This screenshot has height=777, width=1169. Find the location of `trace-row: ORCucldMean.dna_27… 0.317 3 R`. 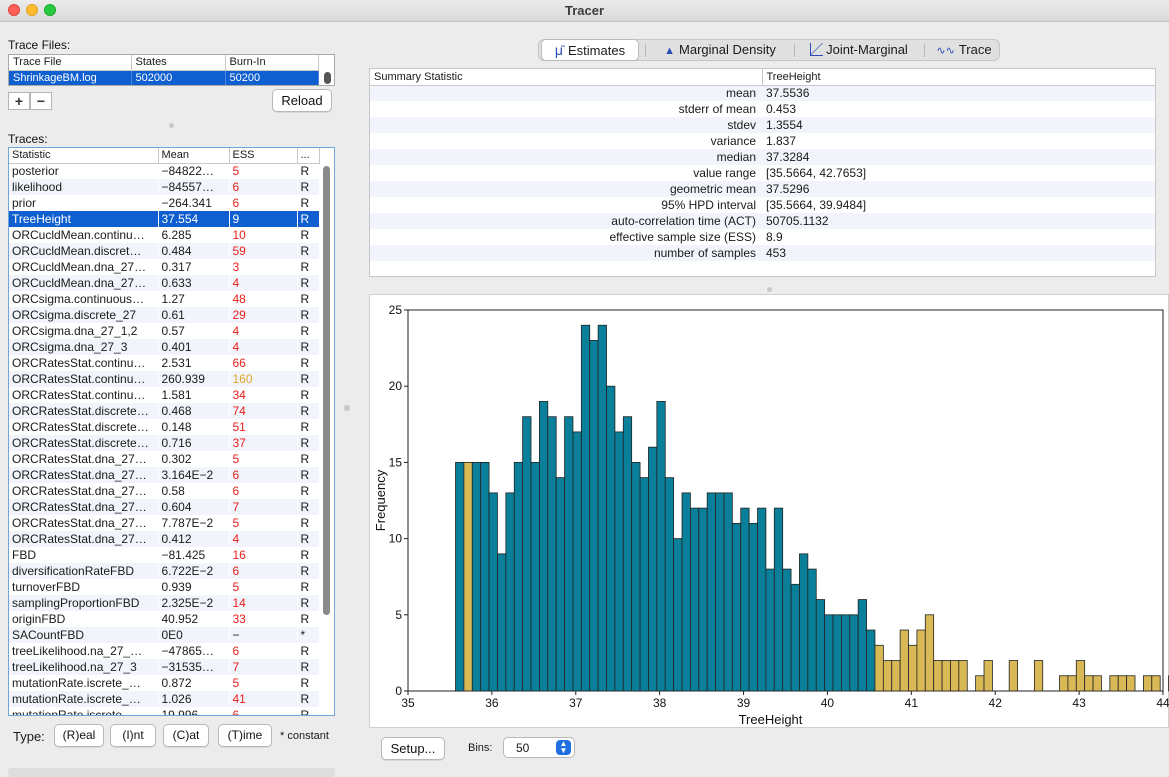

trace-row: ORCucldMean.dna_27… 0.317 3 R is located at coordinates (164, 267).